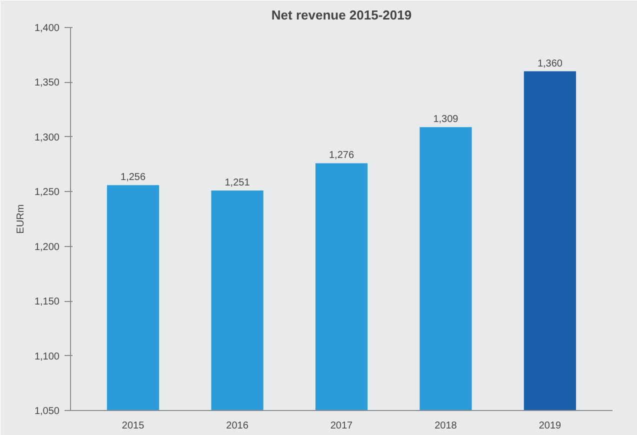 This screenshot has width=637, height=435. What do you see at coordinates (47, 138) in the screenshot?
I see `y-tick-label: 1,300` at bounding box center [47, 138].